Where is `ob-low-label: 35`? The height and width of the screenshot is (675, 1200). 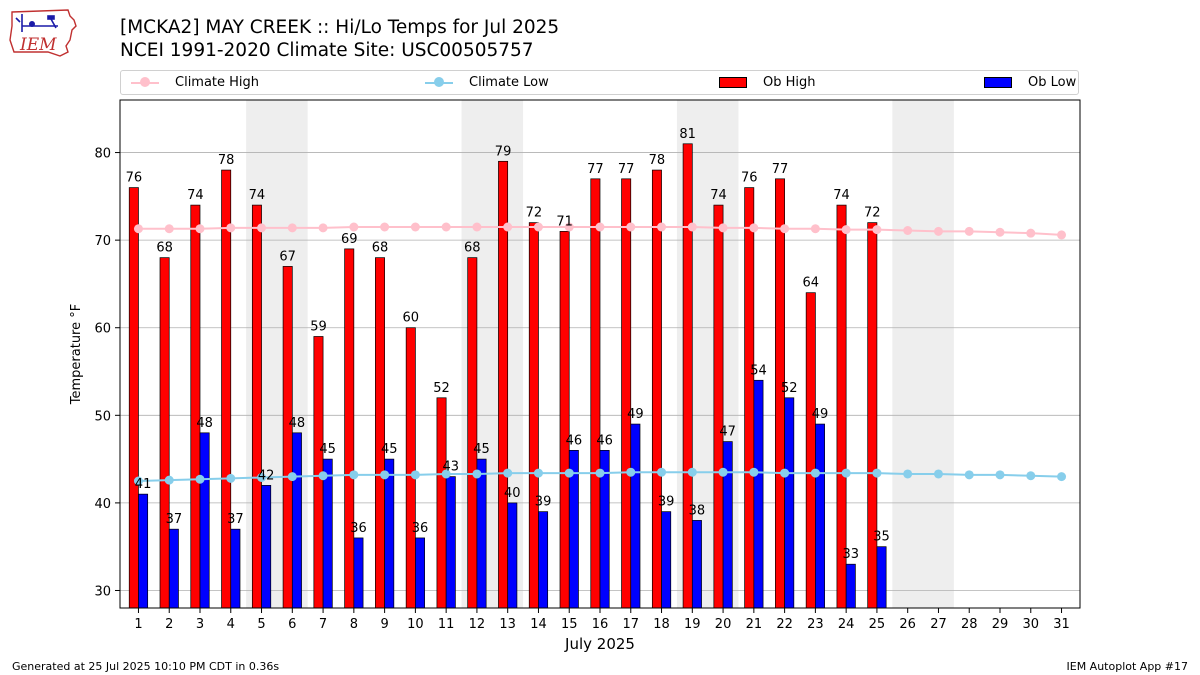
ob-low-label: 35 is located at coordinates (881, 537).